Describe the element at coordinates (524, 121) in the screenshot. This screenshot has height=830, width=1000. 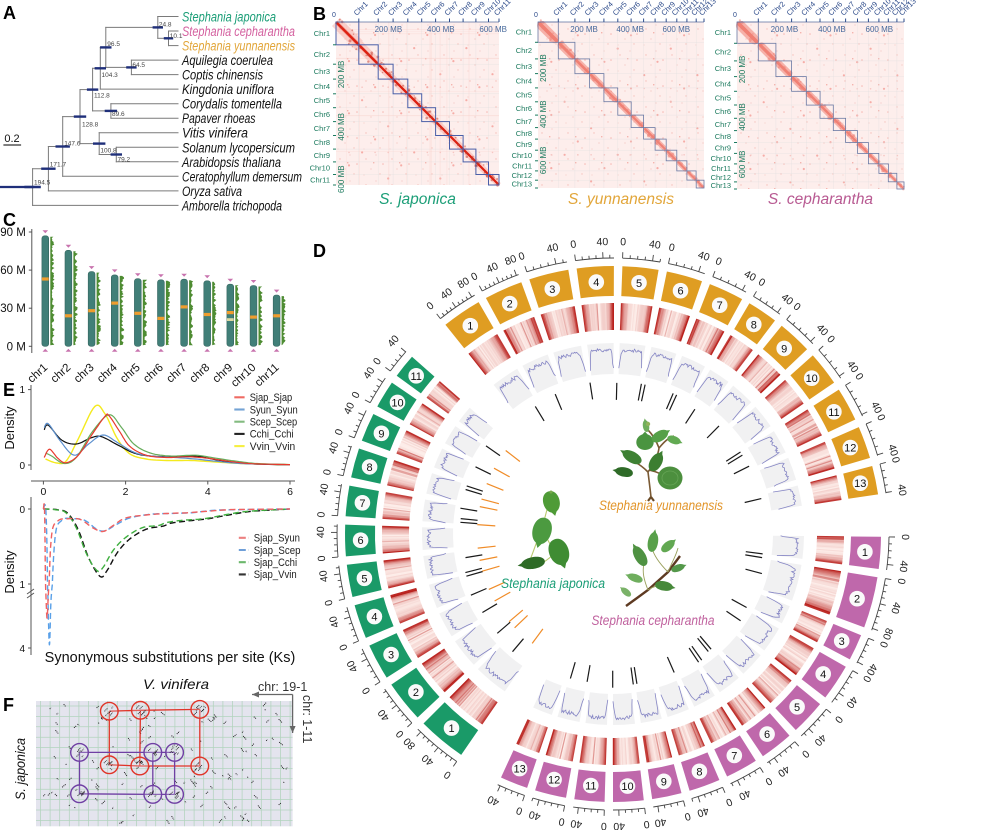
I see `svg-text: Chr7` at that location.